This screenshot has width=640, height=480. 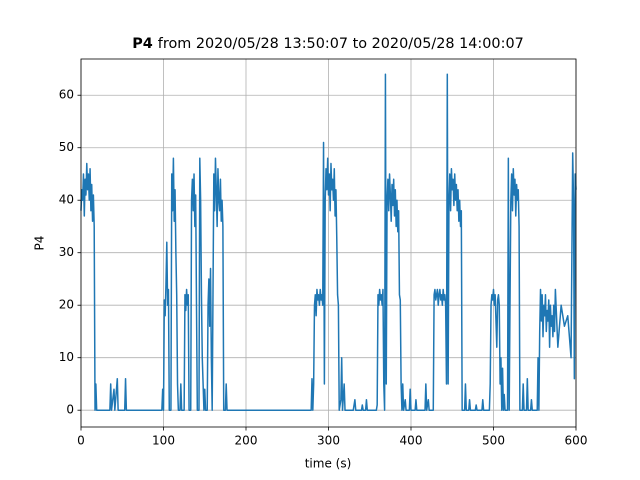 What do you see at coordinates (66, 252) in the screenshot?
I see `y-tick-label: 30` at bounding box center [66, 252].